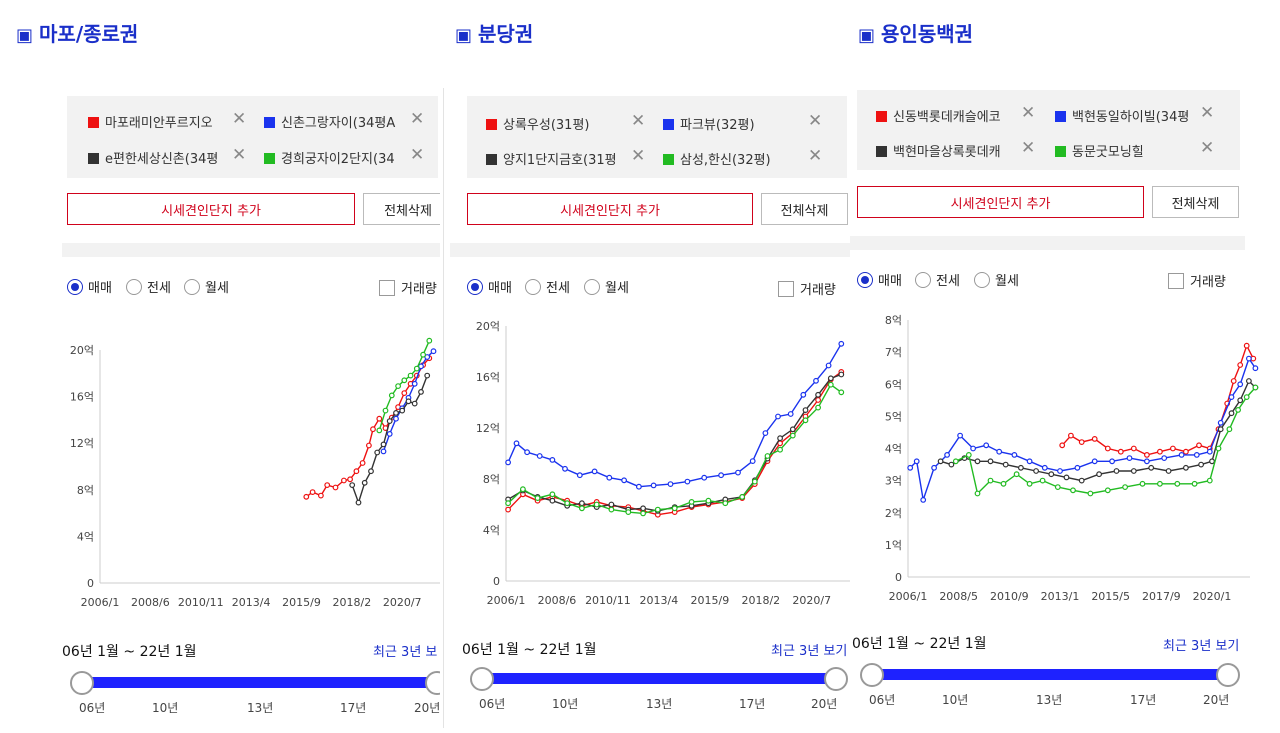 The image size is (1280, 733). I want to click on blue-swatch-icon, so click(668, 124).